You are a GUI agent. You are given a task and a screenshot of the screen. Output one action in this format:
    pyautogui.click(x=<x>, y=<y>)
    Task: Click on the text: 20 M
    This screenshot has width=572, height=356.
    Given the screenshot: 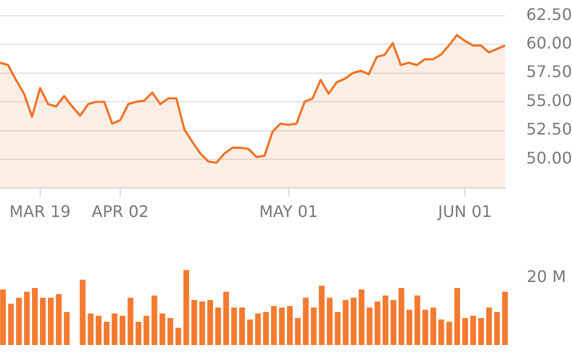 What is the action you would take?
    pyautogui.click(x=546, y=276)
    